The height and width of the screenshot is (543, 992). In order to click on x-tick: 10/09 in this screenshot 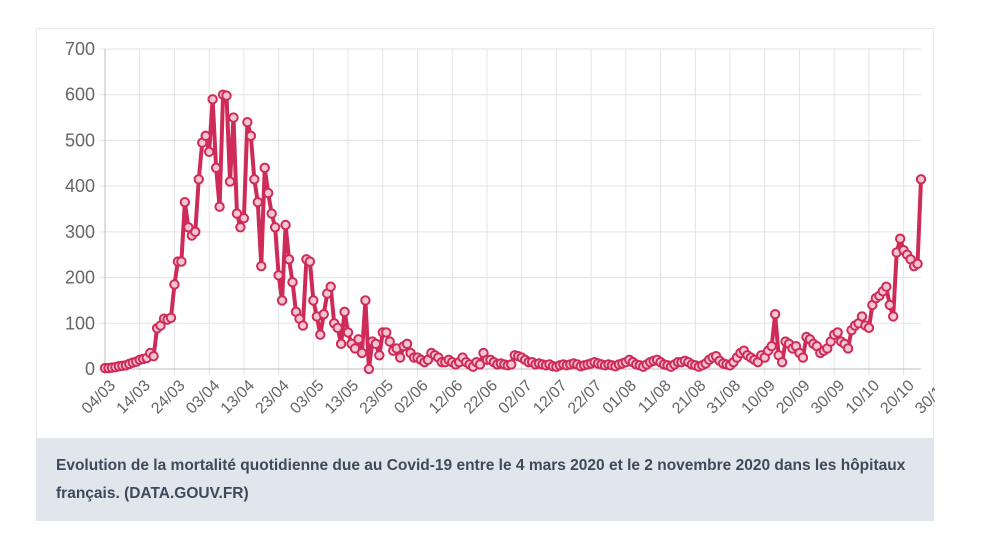, I will do `click(759, 397)`.